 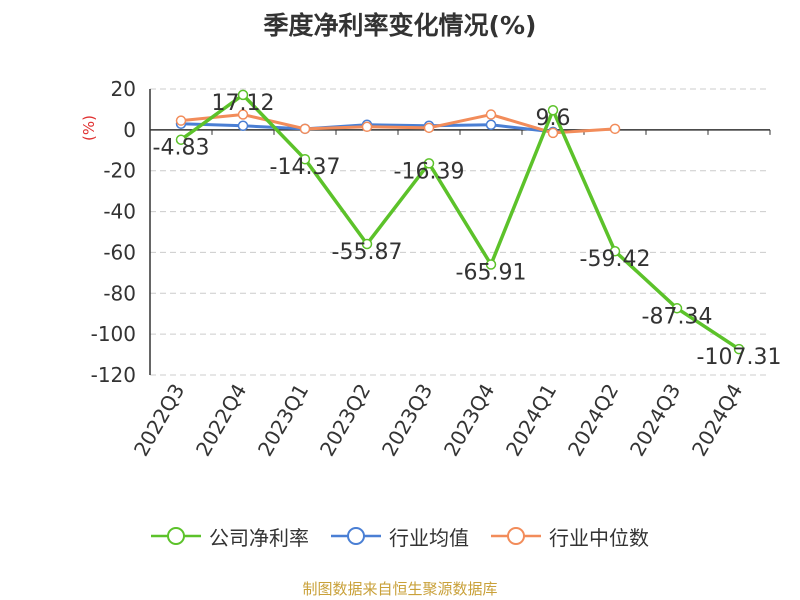 What do you see at coordinates (429, 537) in the screenshot?
I see `legend-label: 行业均值` at bounding box center [429, 537].